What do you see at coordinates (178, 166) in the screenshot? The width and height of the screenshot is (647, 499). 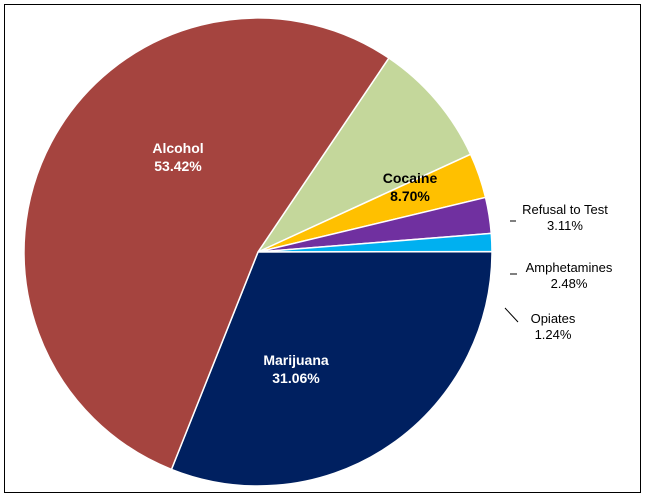 I see `label-alcohol-value: 53.42%` at bounding box center [178, 166].